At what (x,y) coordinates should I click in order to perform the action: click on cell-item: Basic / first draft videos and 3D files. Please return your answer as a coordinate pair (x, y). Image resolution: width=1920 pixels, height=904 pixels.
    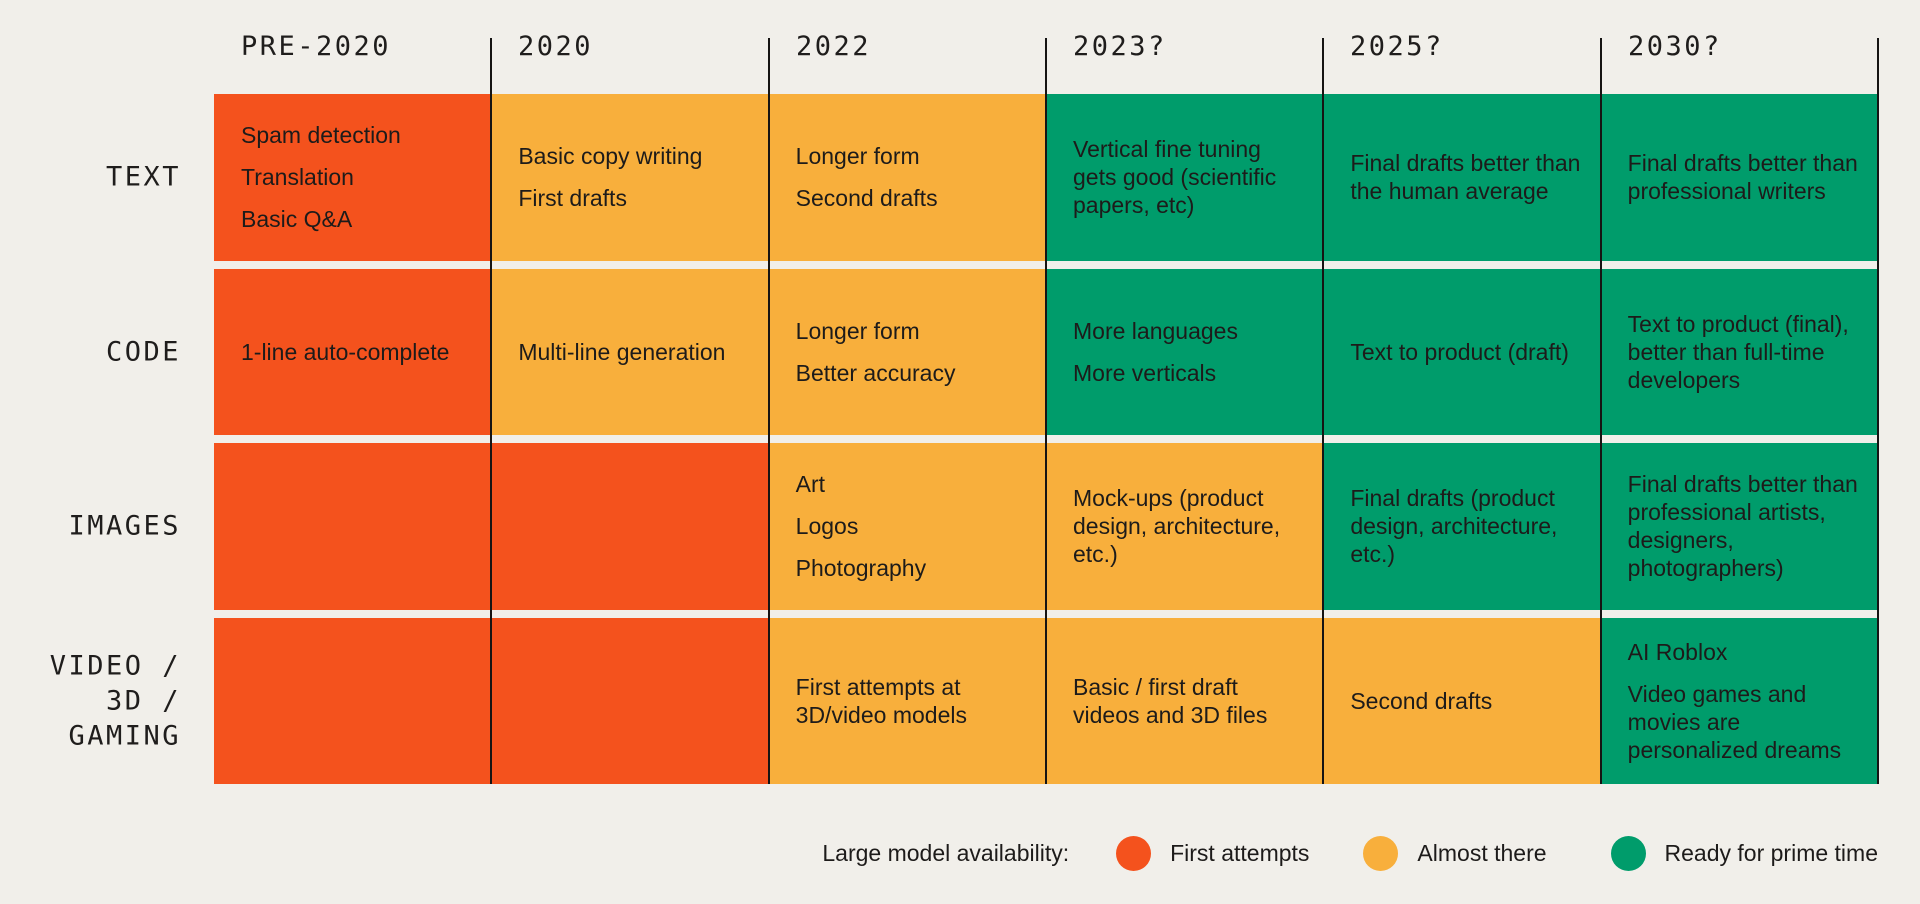
    Looking at the image, I should click on (1170, 700).